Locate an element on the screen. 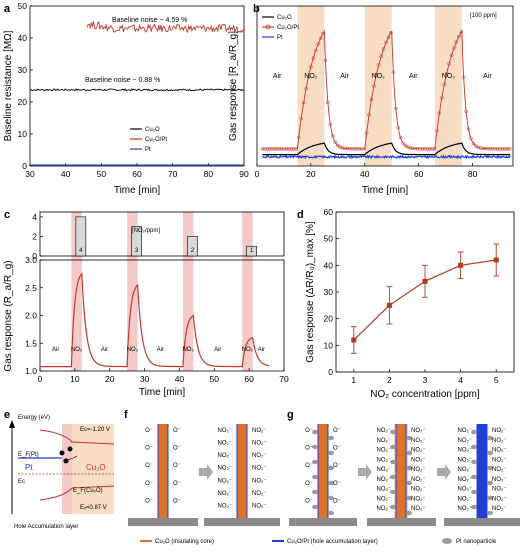  process-arrow is located at coordinates (206, 472).